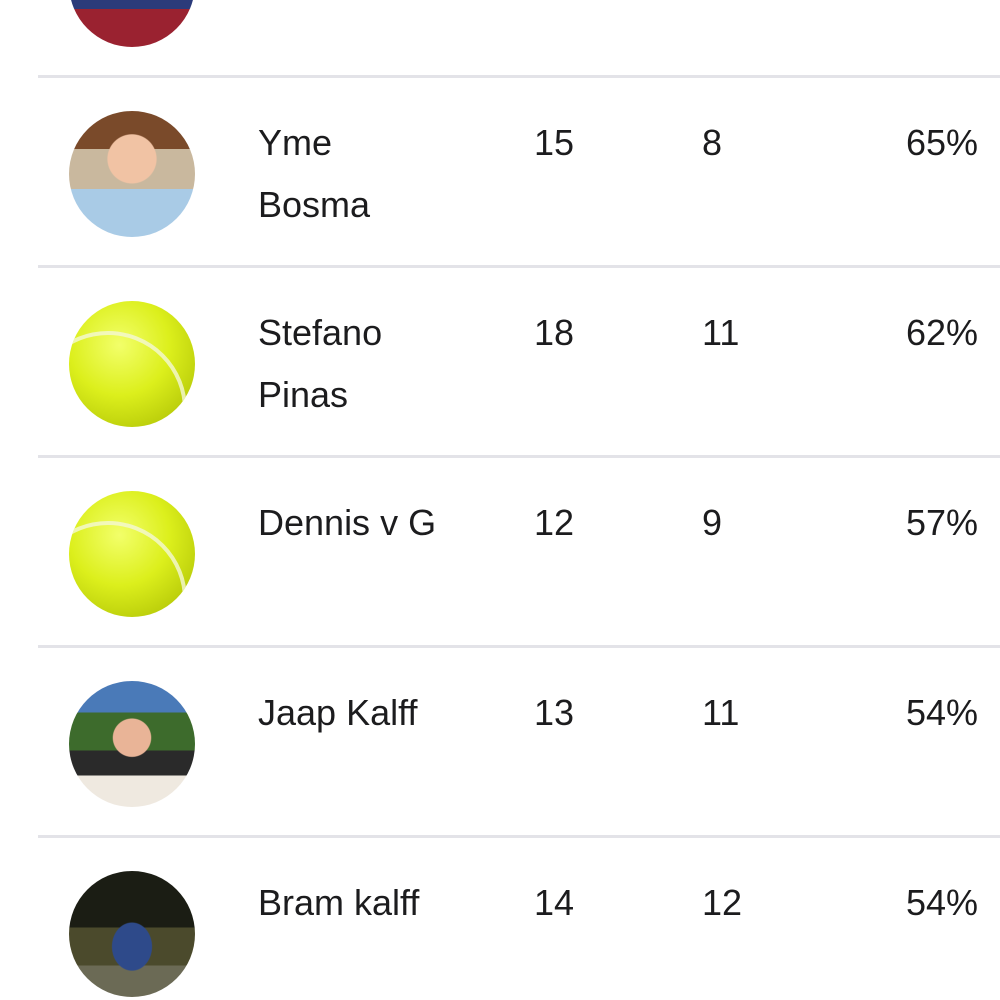 This screenshot has height=1000, width=1000. Describe the element at coordinates (554, 522) in the screenshot. I see `player-wins: 12` at that location.